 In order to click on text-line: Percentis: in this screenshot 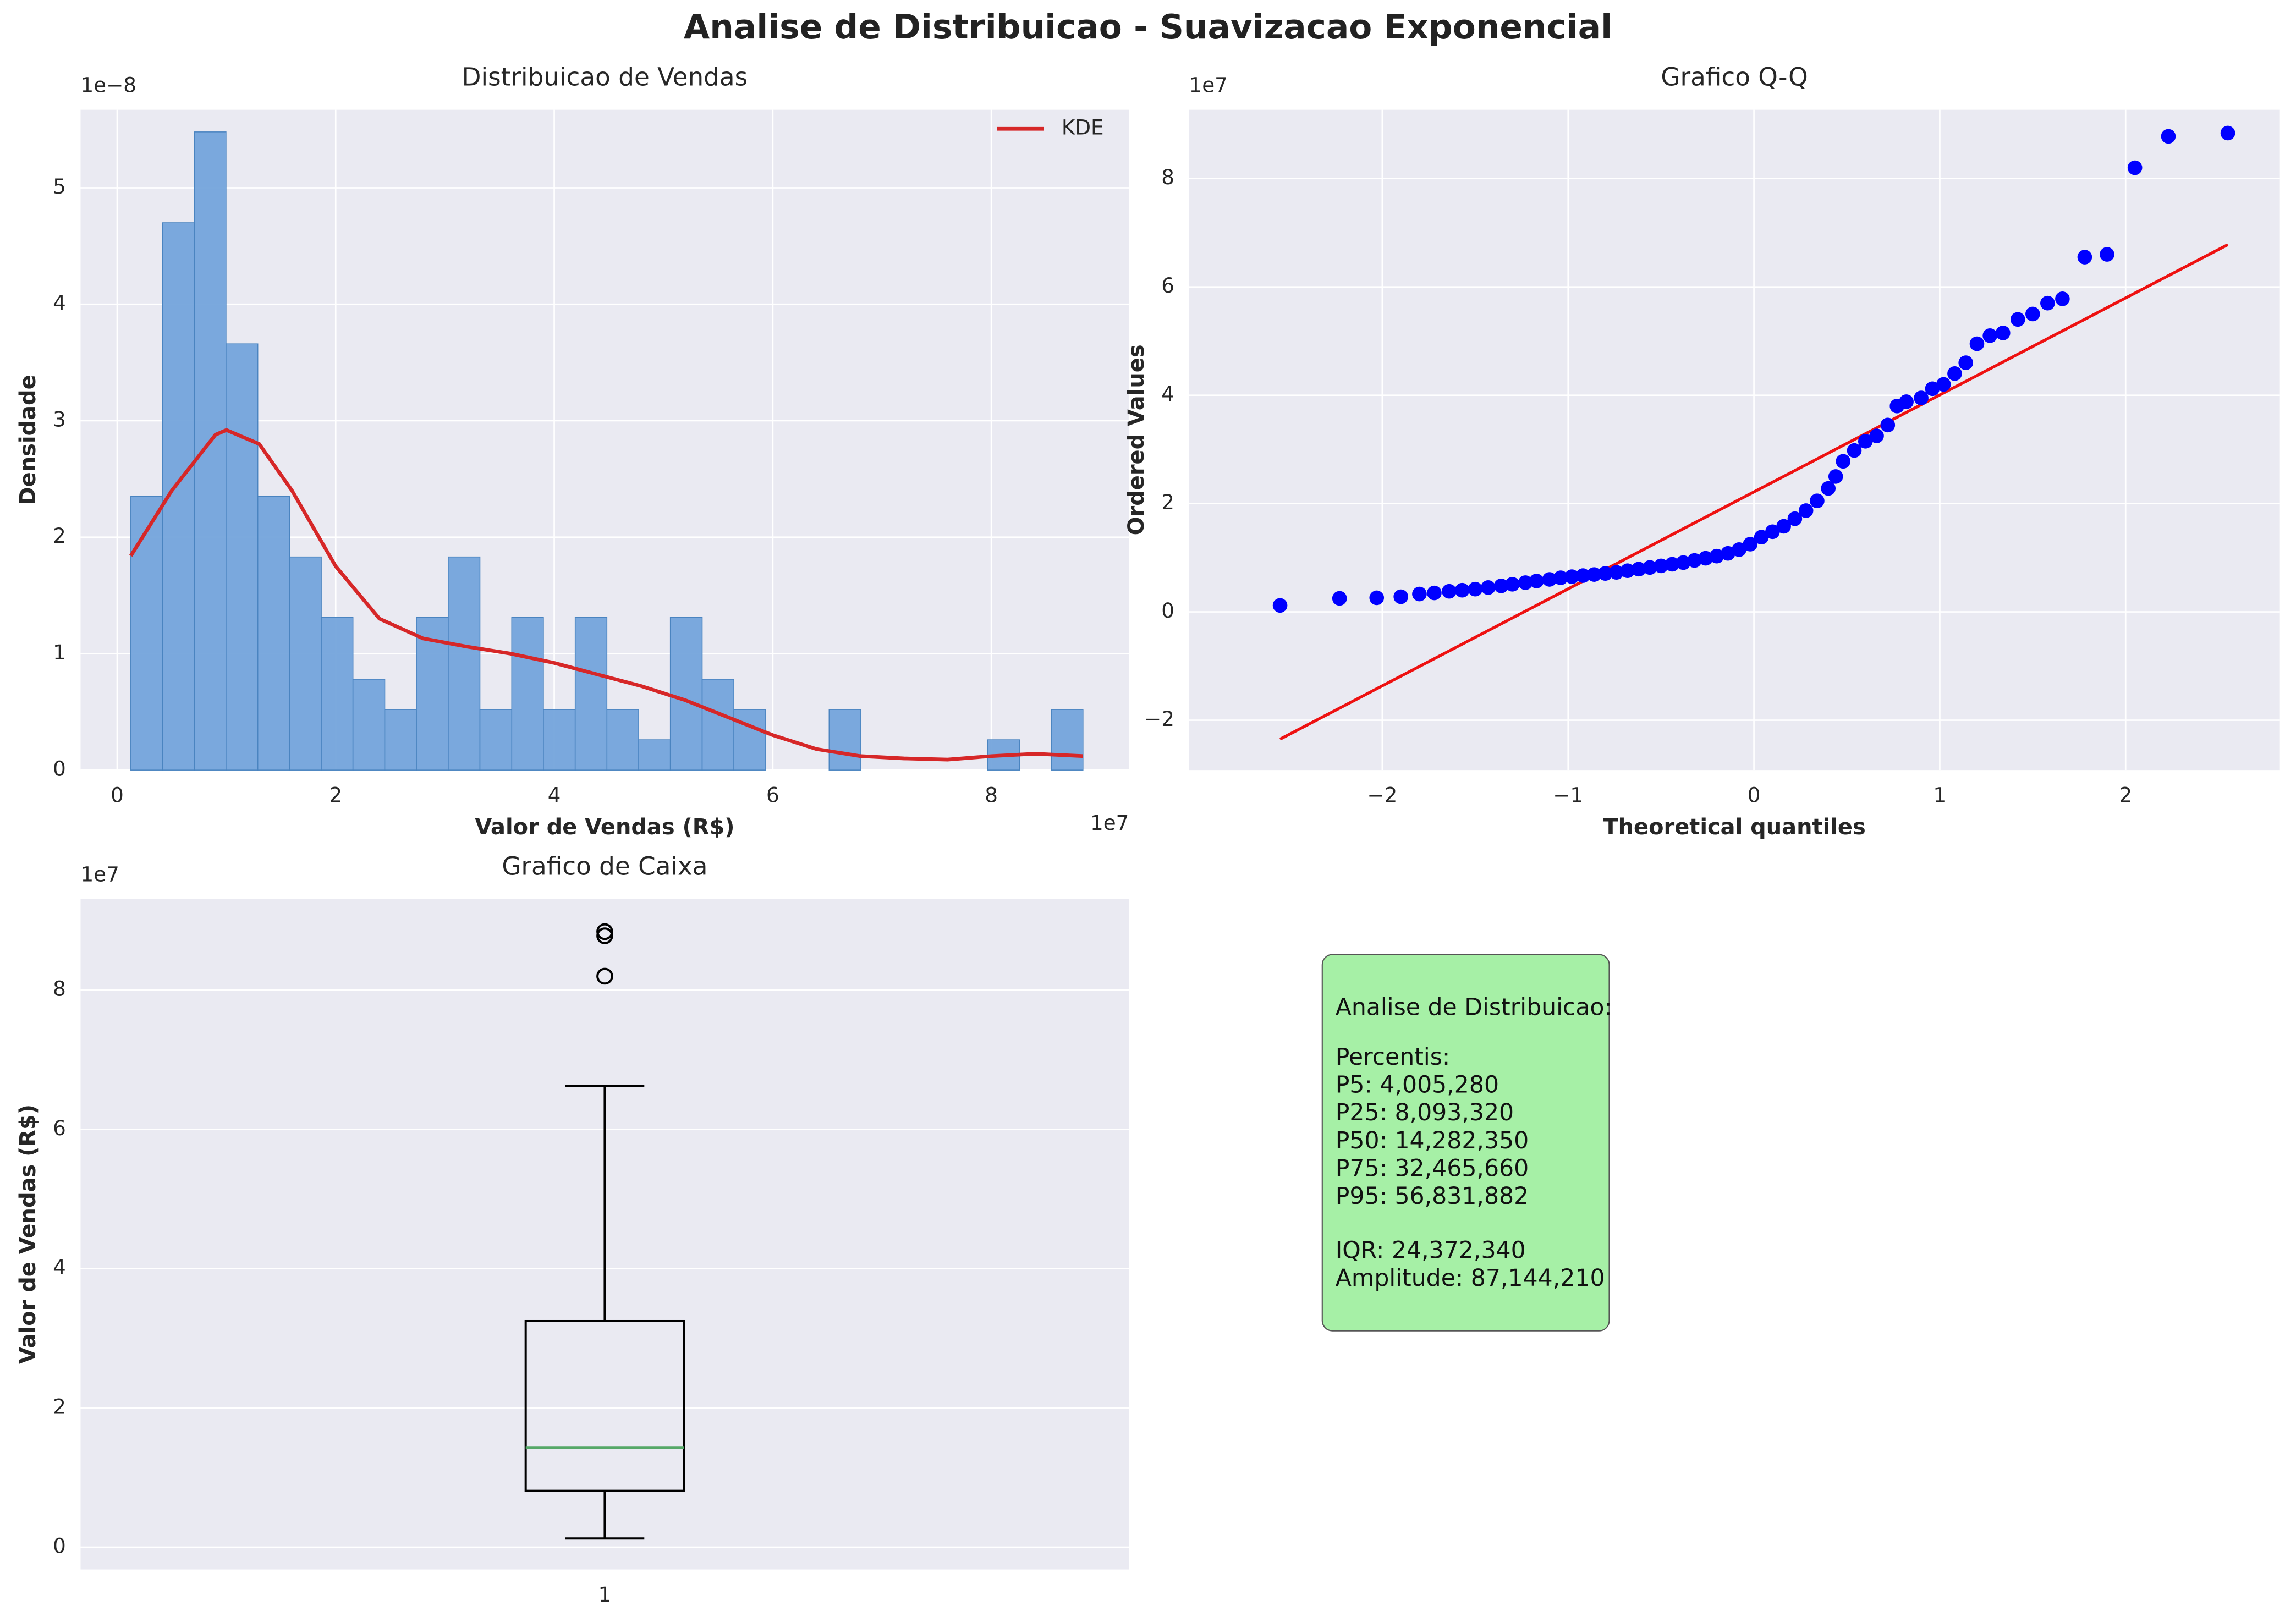, I will do `click(1393, 1057)`.